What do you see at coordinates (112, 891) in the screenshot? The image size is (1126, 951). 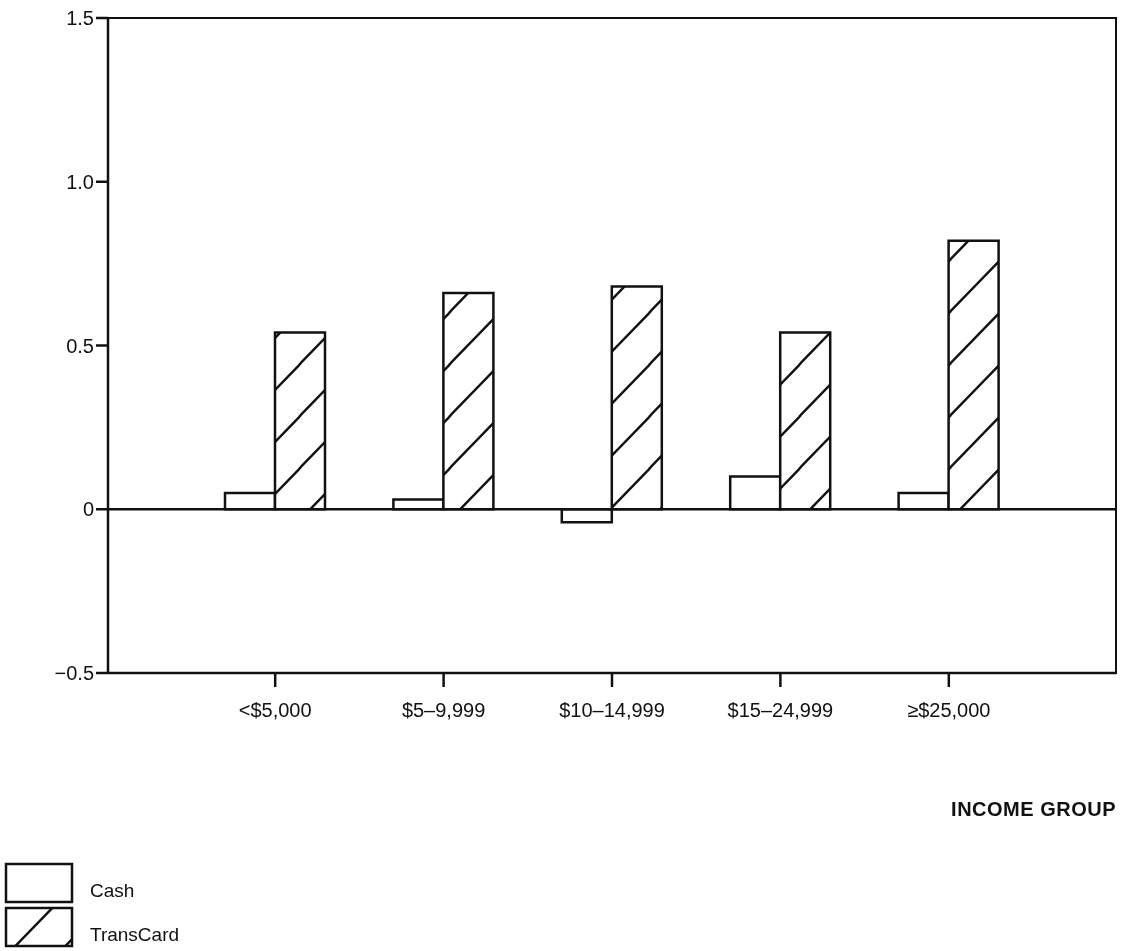 I see `legend-label: Cash` at bounding box center [112, 891].